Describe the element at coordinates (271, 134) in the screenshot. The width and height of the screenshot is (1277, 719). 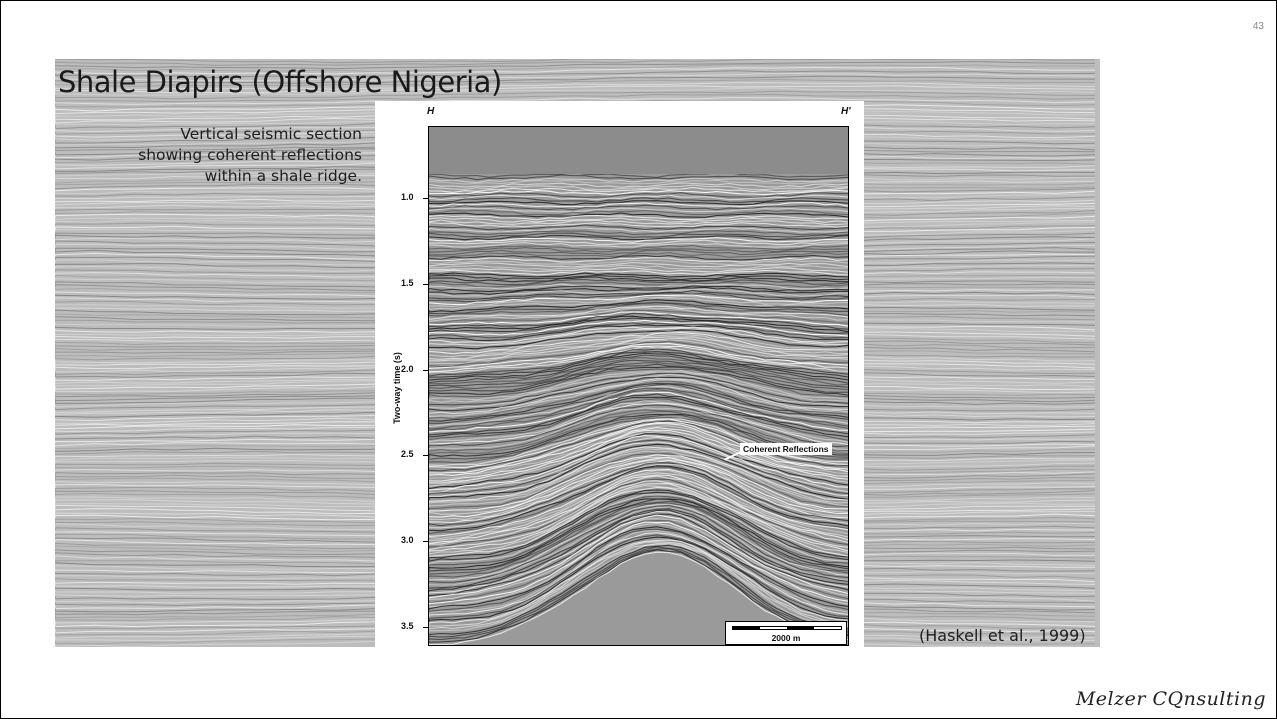
I see `caption-line: Vertical seismic section` at that location.